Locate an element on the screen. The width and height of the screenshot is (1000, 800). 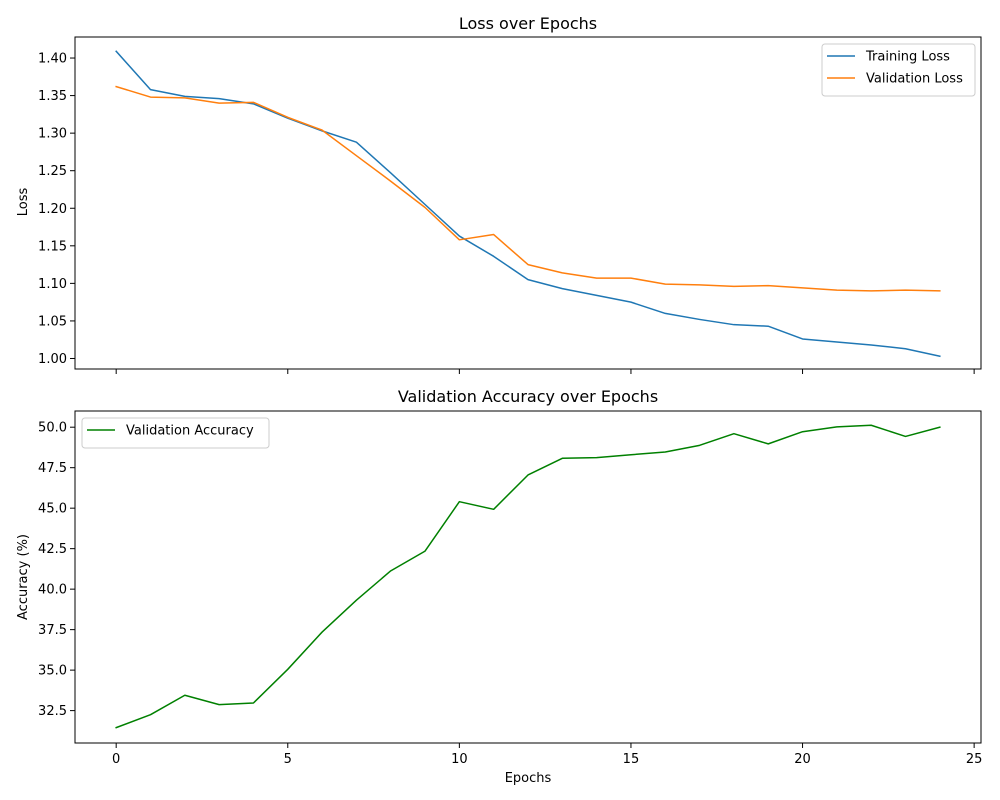
loss-y-tick-label: 1.35 is located at coordinates (52, 96).